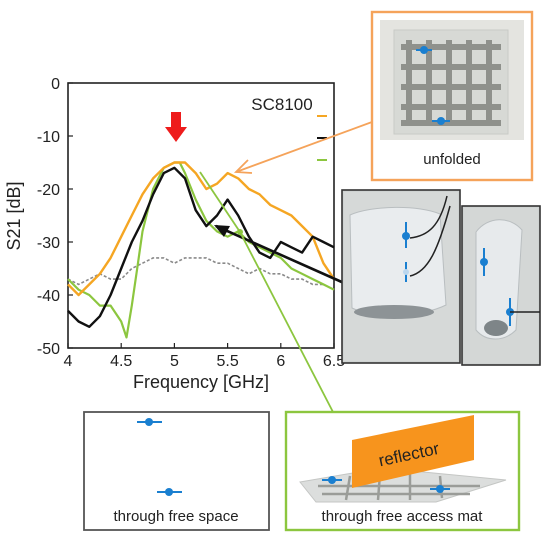 Image resolution: width=550 pixels, height=543 pixels. Describe the element at coordinates (48, 243) in the screenshot. I see `y-tick-label: -30` at that location.